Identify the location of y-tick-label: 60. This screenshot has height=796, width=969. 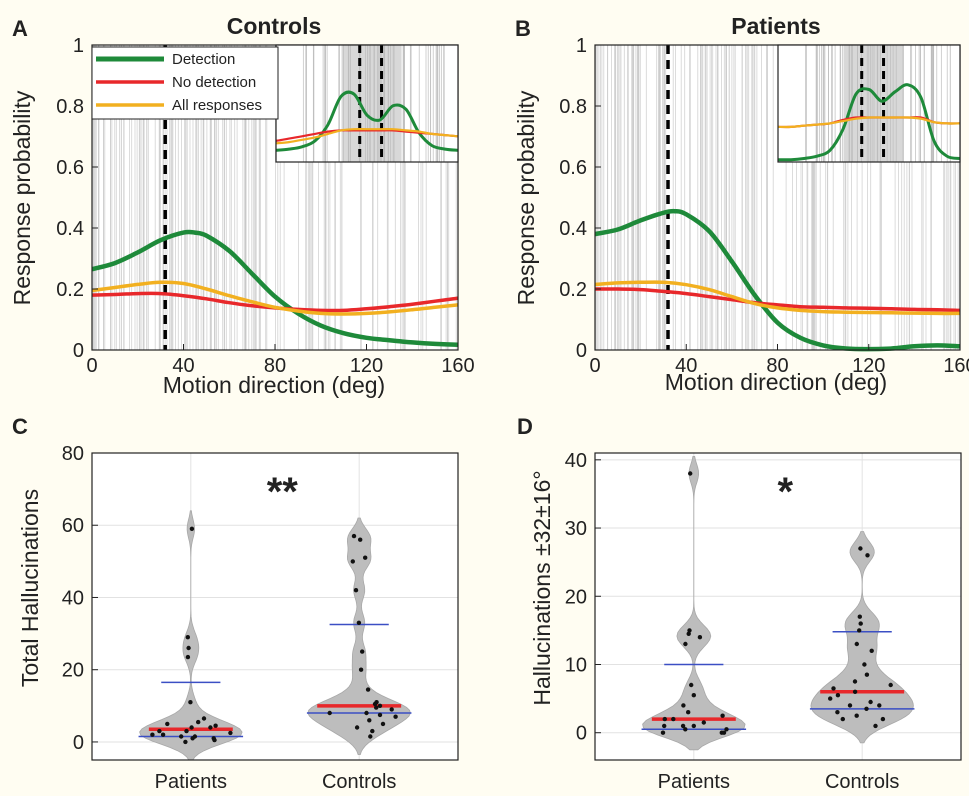
(73, 526).